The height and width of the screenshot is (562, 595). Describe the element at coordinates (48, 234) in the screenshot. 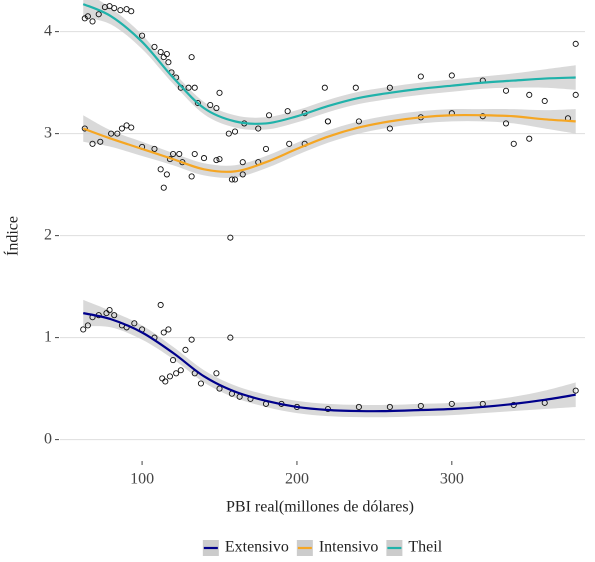

I see `y-tick-label: 2` at that location.